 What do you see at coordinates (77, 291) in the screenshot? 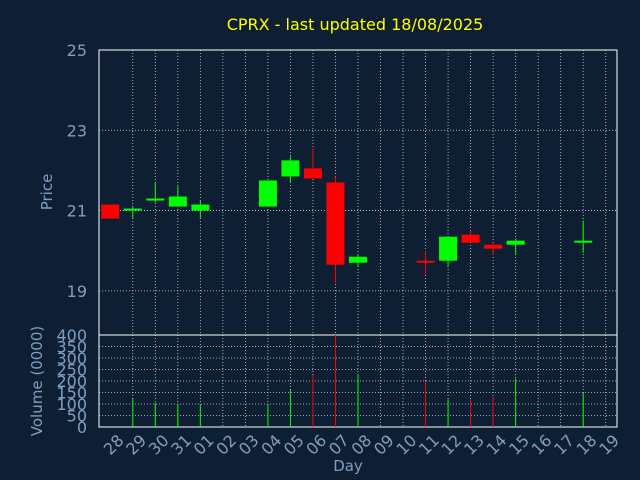
I see `price-tick-label: 19` at bounding box center [77, 291].